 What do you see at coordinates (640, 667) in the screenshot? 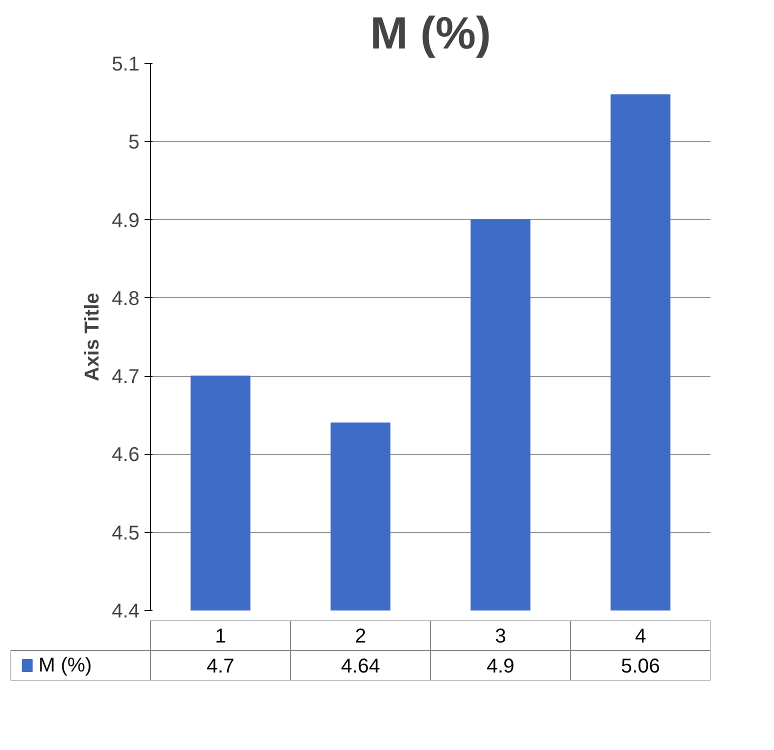
I see `data-label: 5.06` at bounding box center [640, 667].